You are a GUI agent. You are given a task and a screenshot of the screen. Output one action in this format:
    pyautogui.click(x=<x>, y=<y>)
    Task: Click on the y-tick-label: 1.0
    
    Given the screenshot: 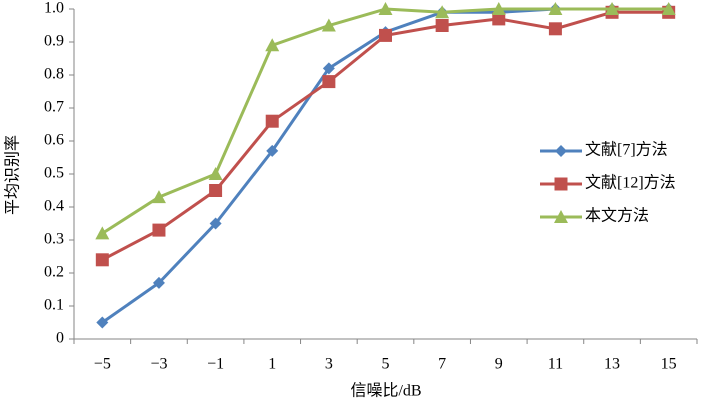 What is the action you would take?
    pyautogui.click(x=54, y=8)
    